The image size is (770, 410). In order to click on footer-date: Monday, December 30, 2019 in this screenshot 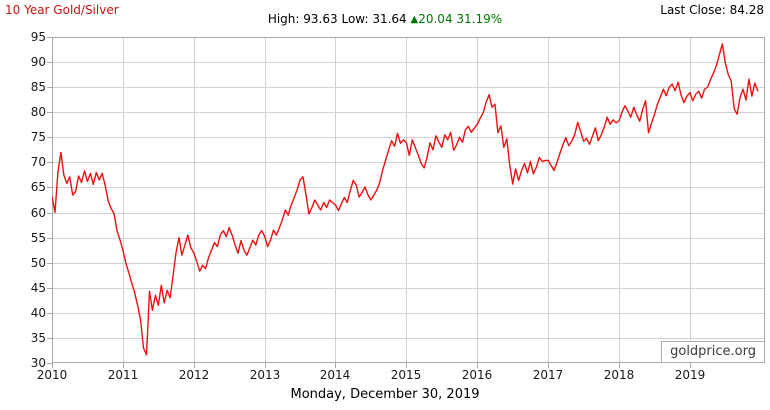, I will do `click(385, 394)`.